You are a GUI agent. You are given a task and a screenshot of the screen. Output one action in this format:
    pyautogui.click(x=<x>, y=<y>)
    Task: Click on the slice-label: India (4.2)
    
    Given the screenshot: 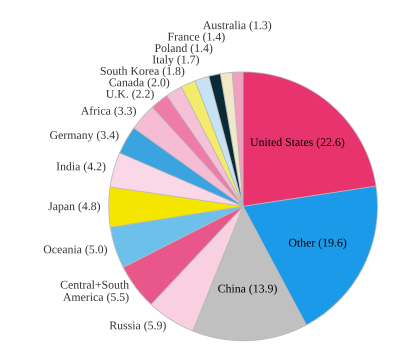 What is the action you would take?
    pyautogui.click(x=81, y=167)
    